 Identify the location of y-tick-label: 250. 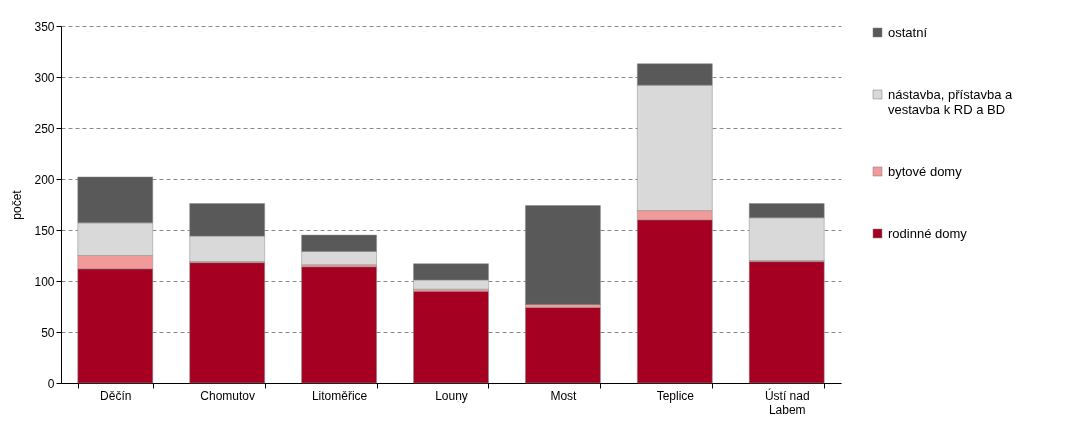
(44, 128).